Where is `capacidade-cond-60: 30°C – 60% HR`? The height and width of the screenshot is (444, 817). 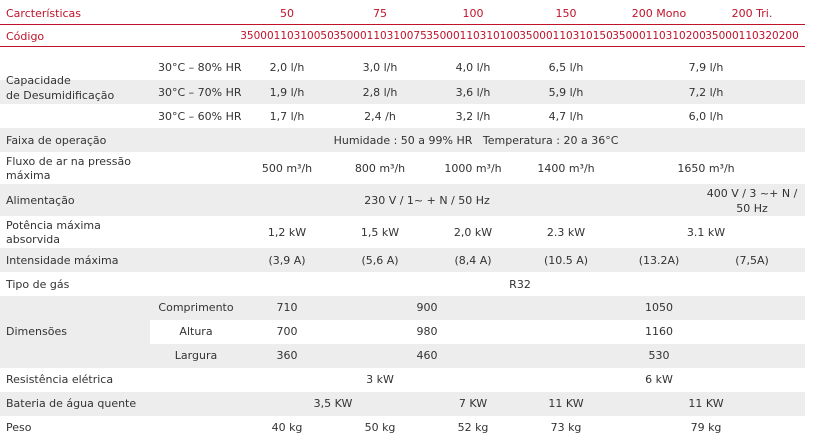
capacidade-cond-60: 30°C – 60% HR is located at coordinates (200, 116).